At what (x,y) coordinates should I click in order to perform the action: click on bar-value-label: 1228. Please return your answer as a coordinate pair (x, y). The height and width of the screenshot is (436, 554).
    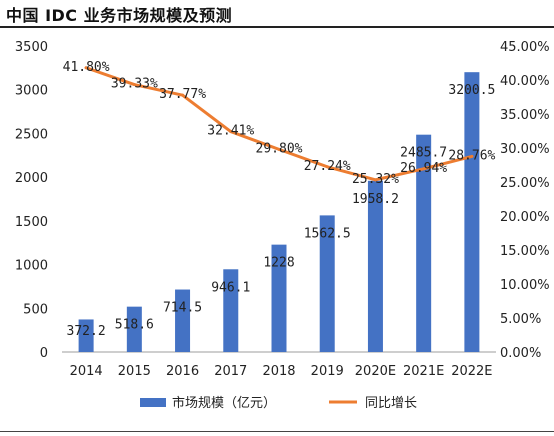
    Looking at the image, I should click on (278, 263).